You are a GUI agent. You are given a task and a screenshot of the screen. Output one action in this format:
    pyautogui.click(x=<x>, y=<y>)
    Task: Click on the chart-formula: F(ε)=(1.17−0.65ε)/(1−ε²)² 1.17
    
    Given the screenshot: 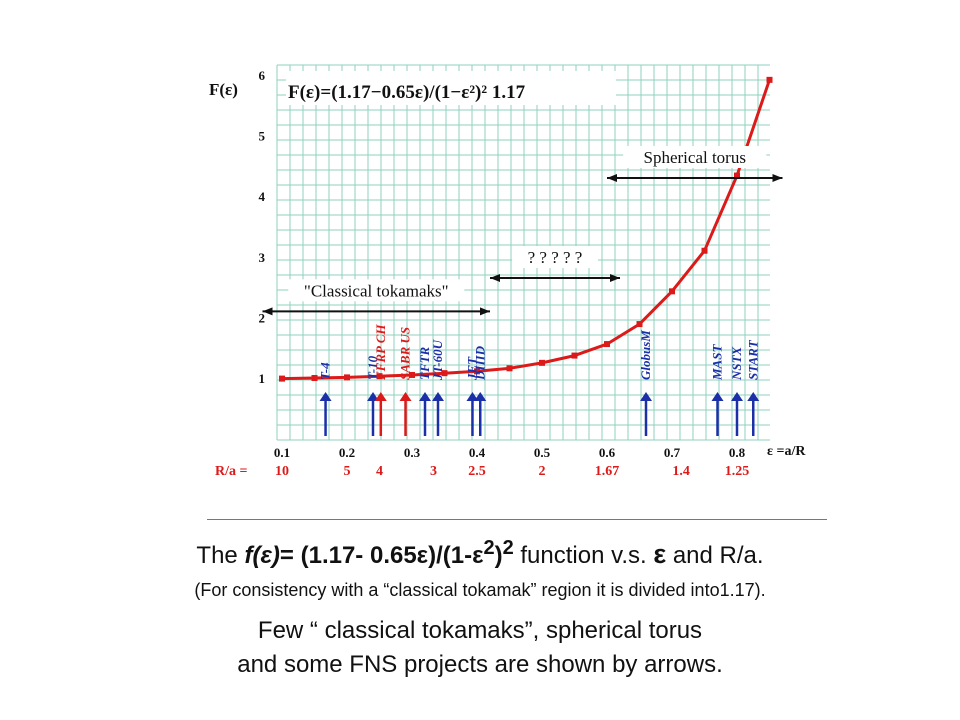 What is the action you would take?
    pyautogui.click(x=407, y=92)
    